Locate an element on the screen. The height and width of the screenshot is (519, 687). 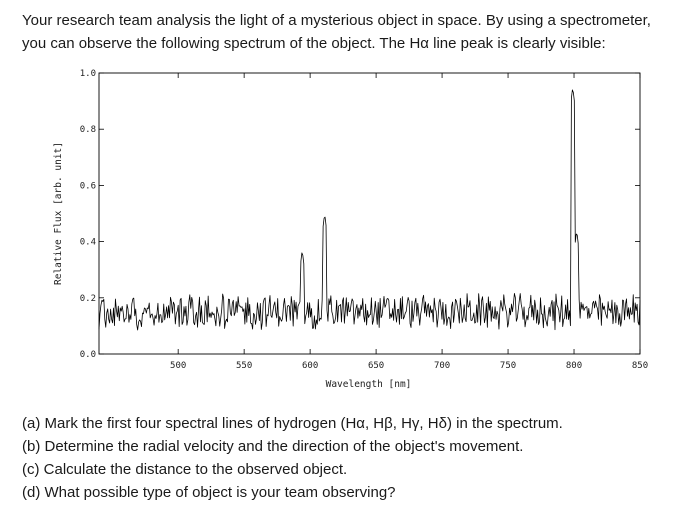
x-axis-label: Wavelength [nm] is located at coordinates (369, 384).